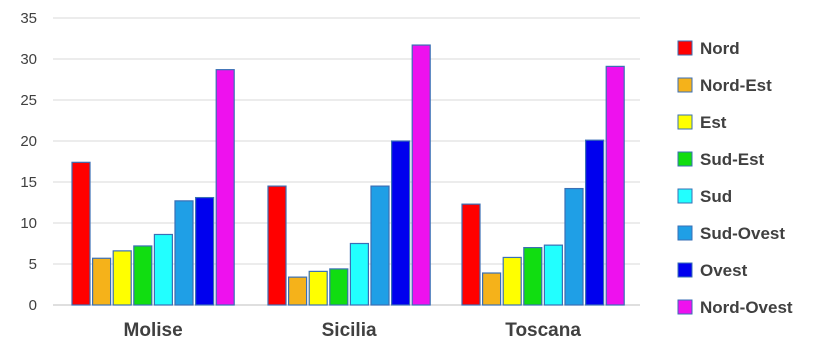 Image resolution: width=829 pixels, height=343 pixels. What do you see at coordinates (401, 223) in the screenshot?
I see `bar-sicilia-ovest` at bounding box center [401, 223].